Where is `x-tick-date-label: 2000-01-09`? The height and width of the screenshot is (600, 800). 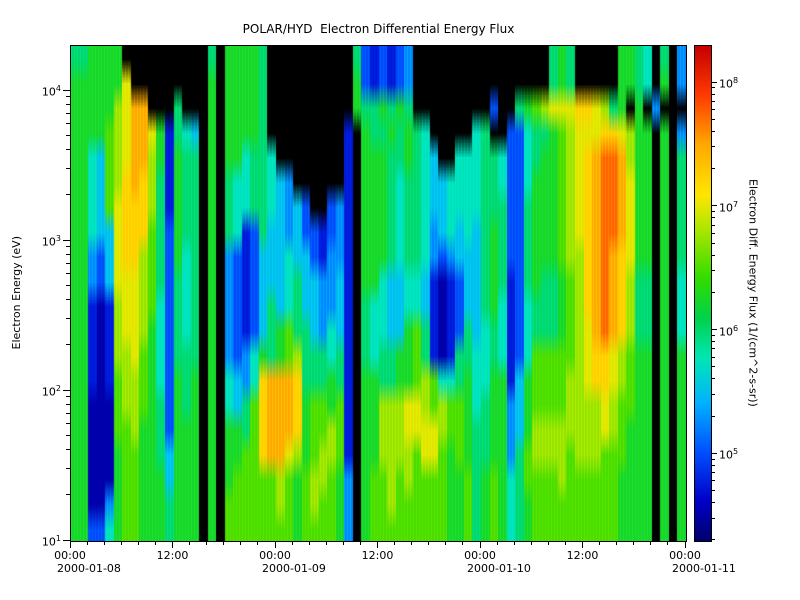 x-tick-date-label: 2000-01-09 is located at coordinates (294, 568).